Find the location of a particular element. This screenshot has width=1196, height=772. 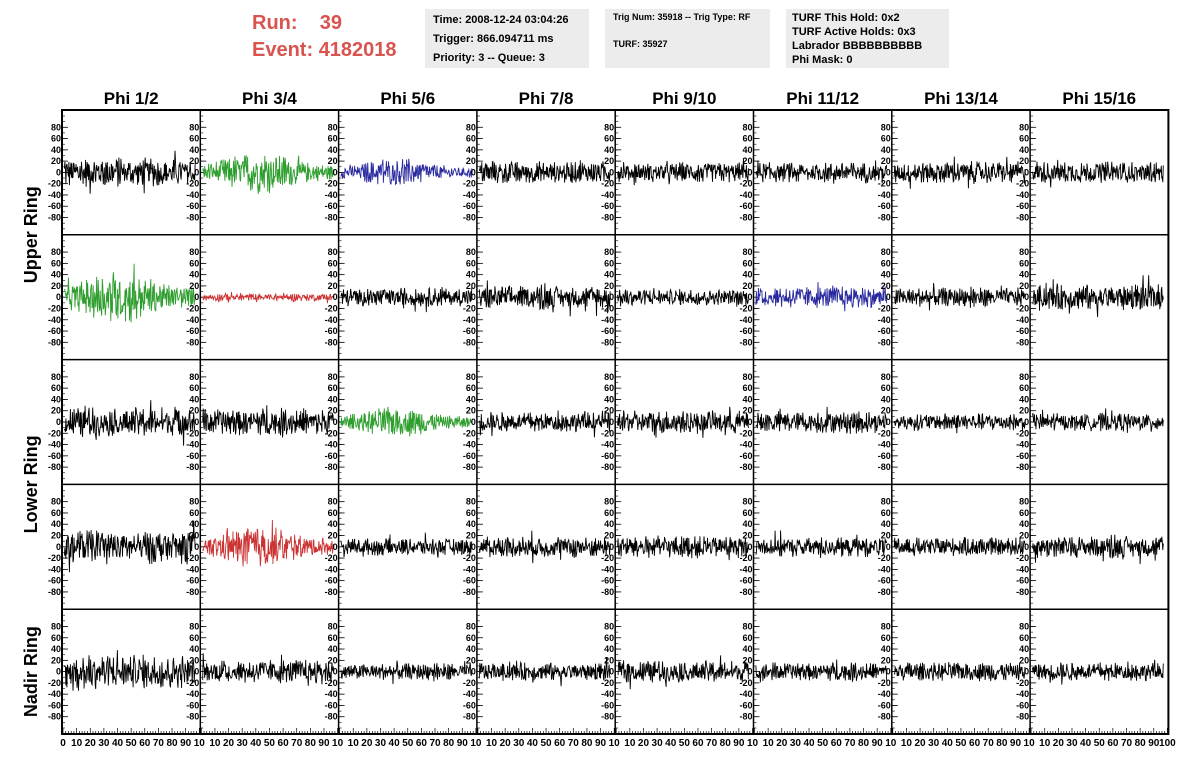

run-event-header: Run: 39 Event: 4182018 is located at coordinates (324, 37).